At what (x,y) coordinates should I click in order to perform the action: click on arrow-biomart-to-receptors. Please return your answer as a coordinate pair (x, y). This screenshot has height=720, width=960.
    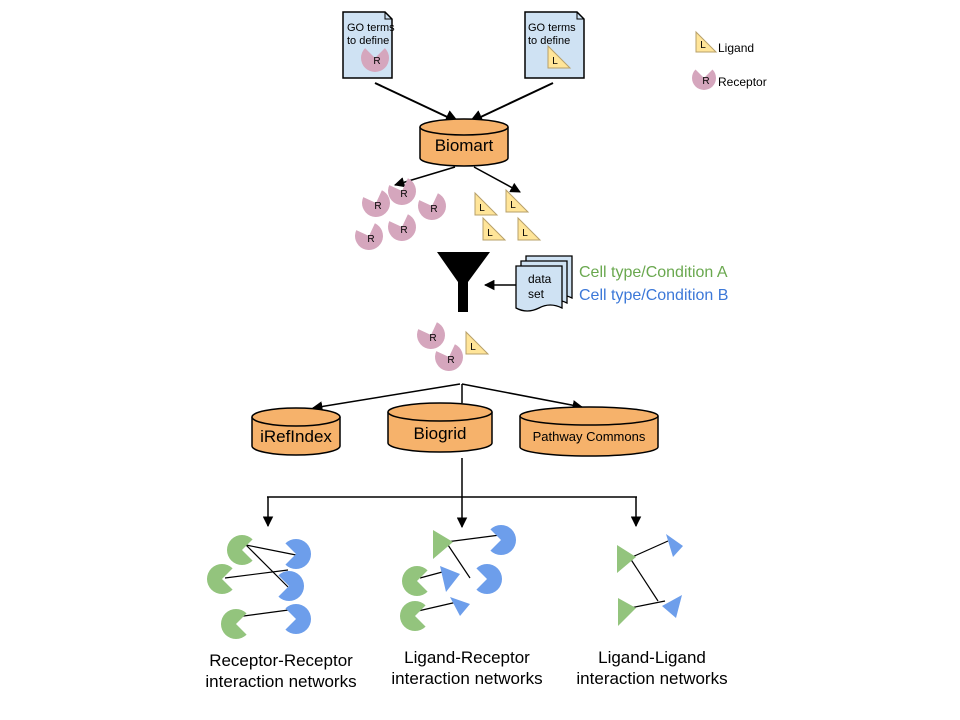
    Looking at the image, I should click on (424, 177).